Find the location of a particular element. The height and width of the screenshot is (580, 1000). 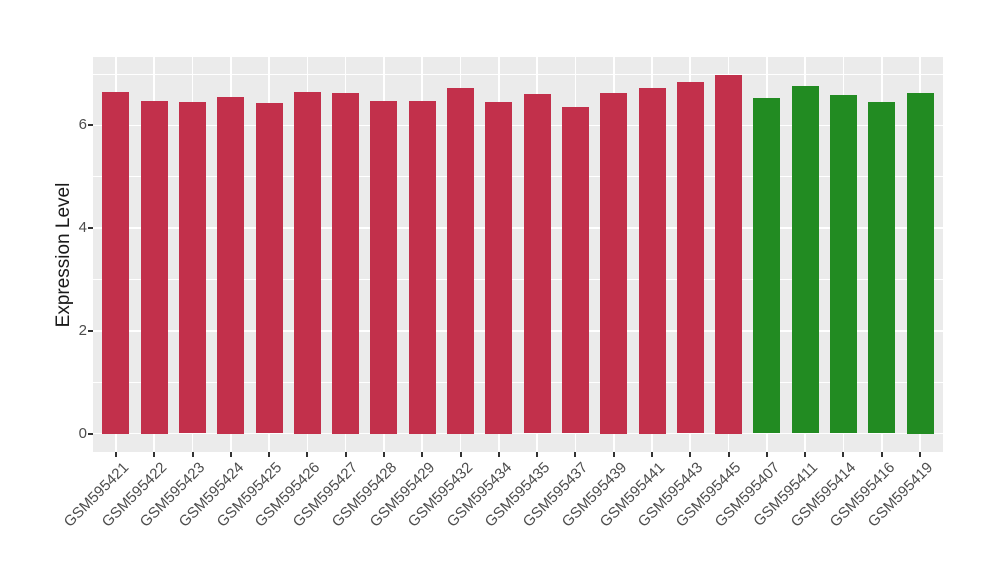

y-tick-label: 6 is located at coordinates (82, 125).